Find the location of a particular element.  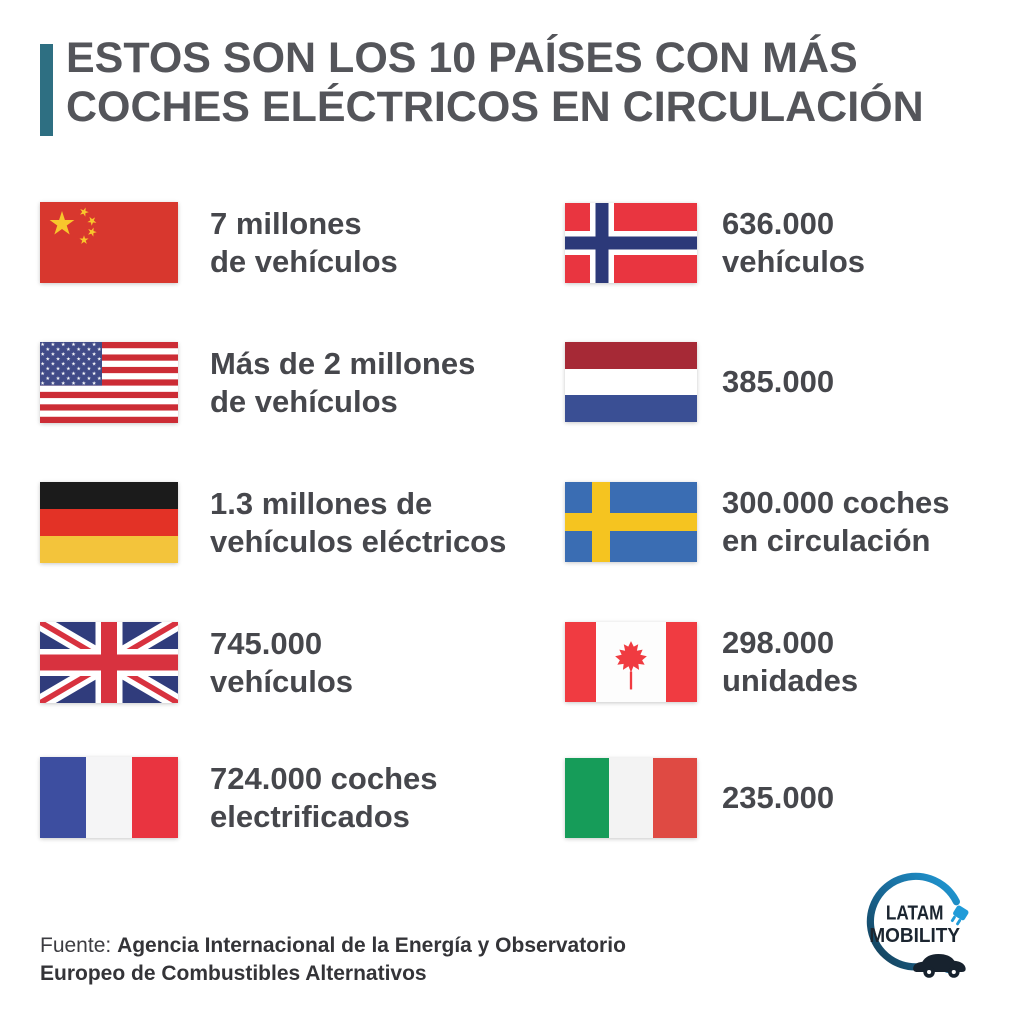

entry-line-1: 1.3 millones de is located at coordinates (321, 503).